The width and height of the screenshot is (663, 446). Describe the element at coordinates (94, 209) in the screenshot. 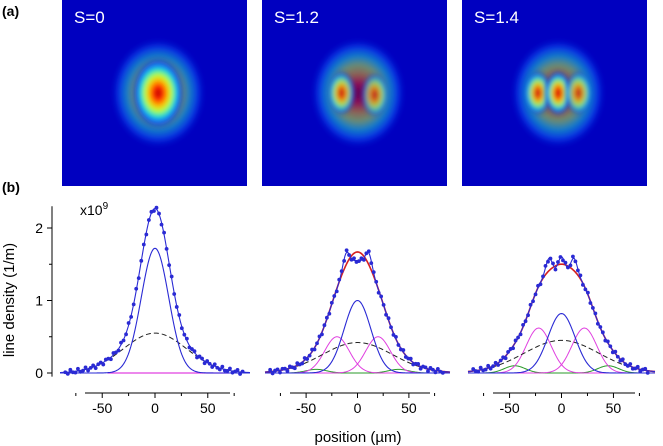

I see `y-multiplier: x109` at that location.